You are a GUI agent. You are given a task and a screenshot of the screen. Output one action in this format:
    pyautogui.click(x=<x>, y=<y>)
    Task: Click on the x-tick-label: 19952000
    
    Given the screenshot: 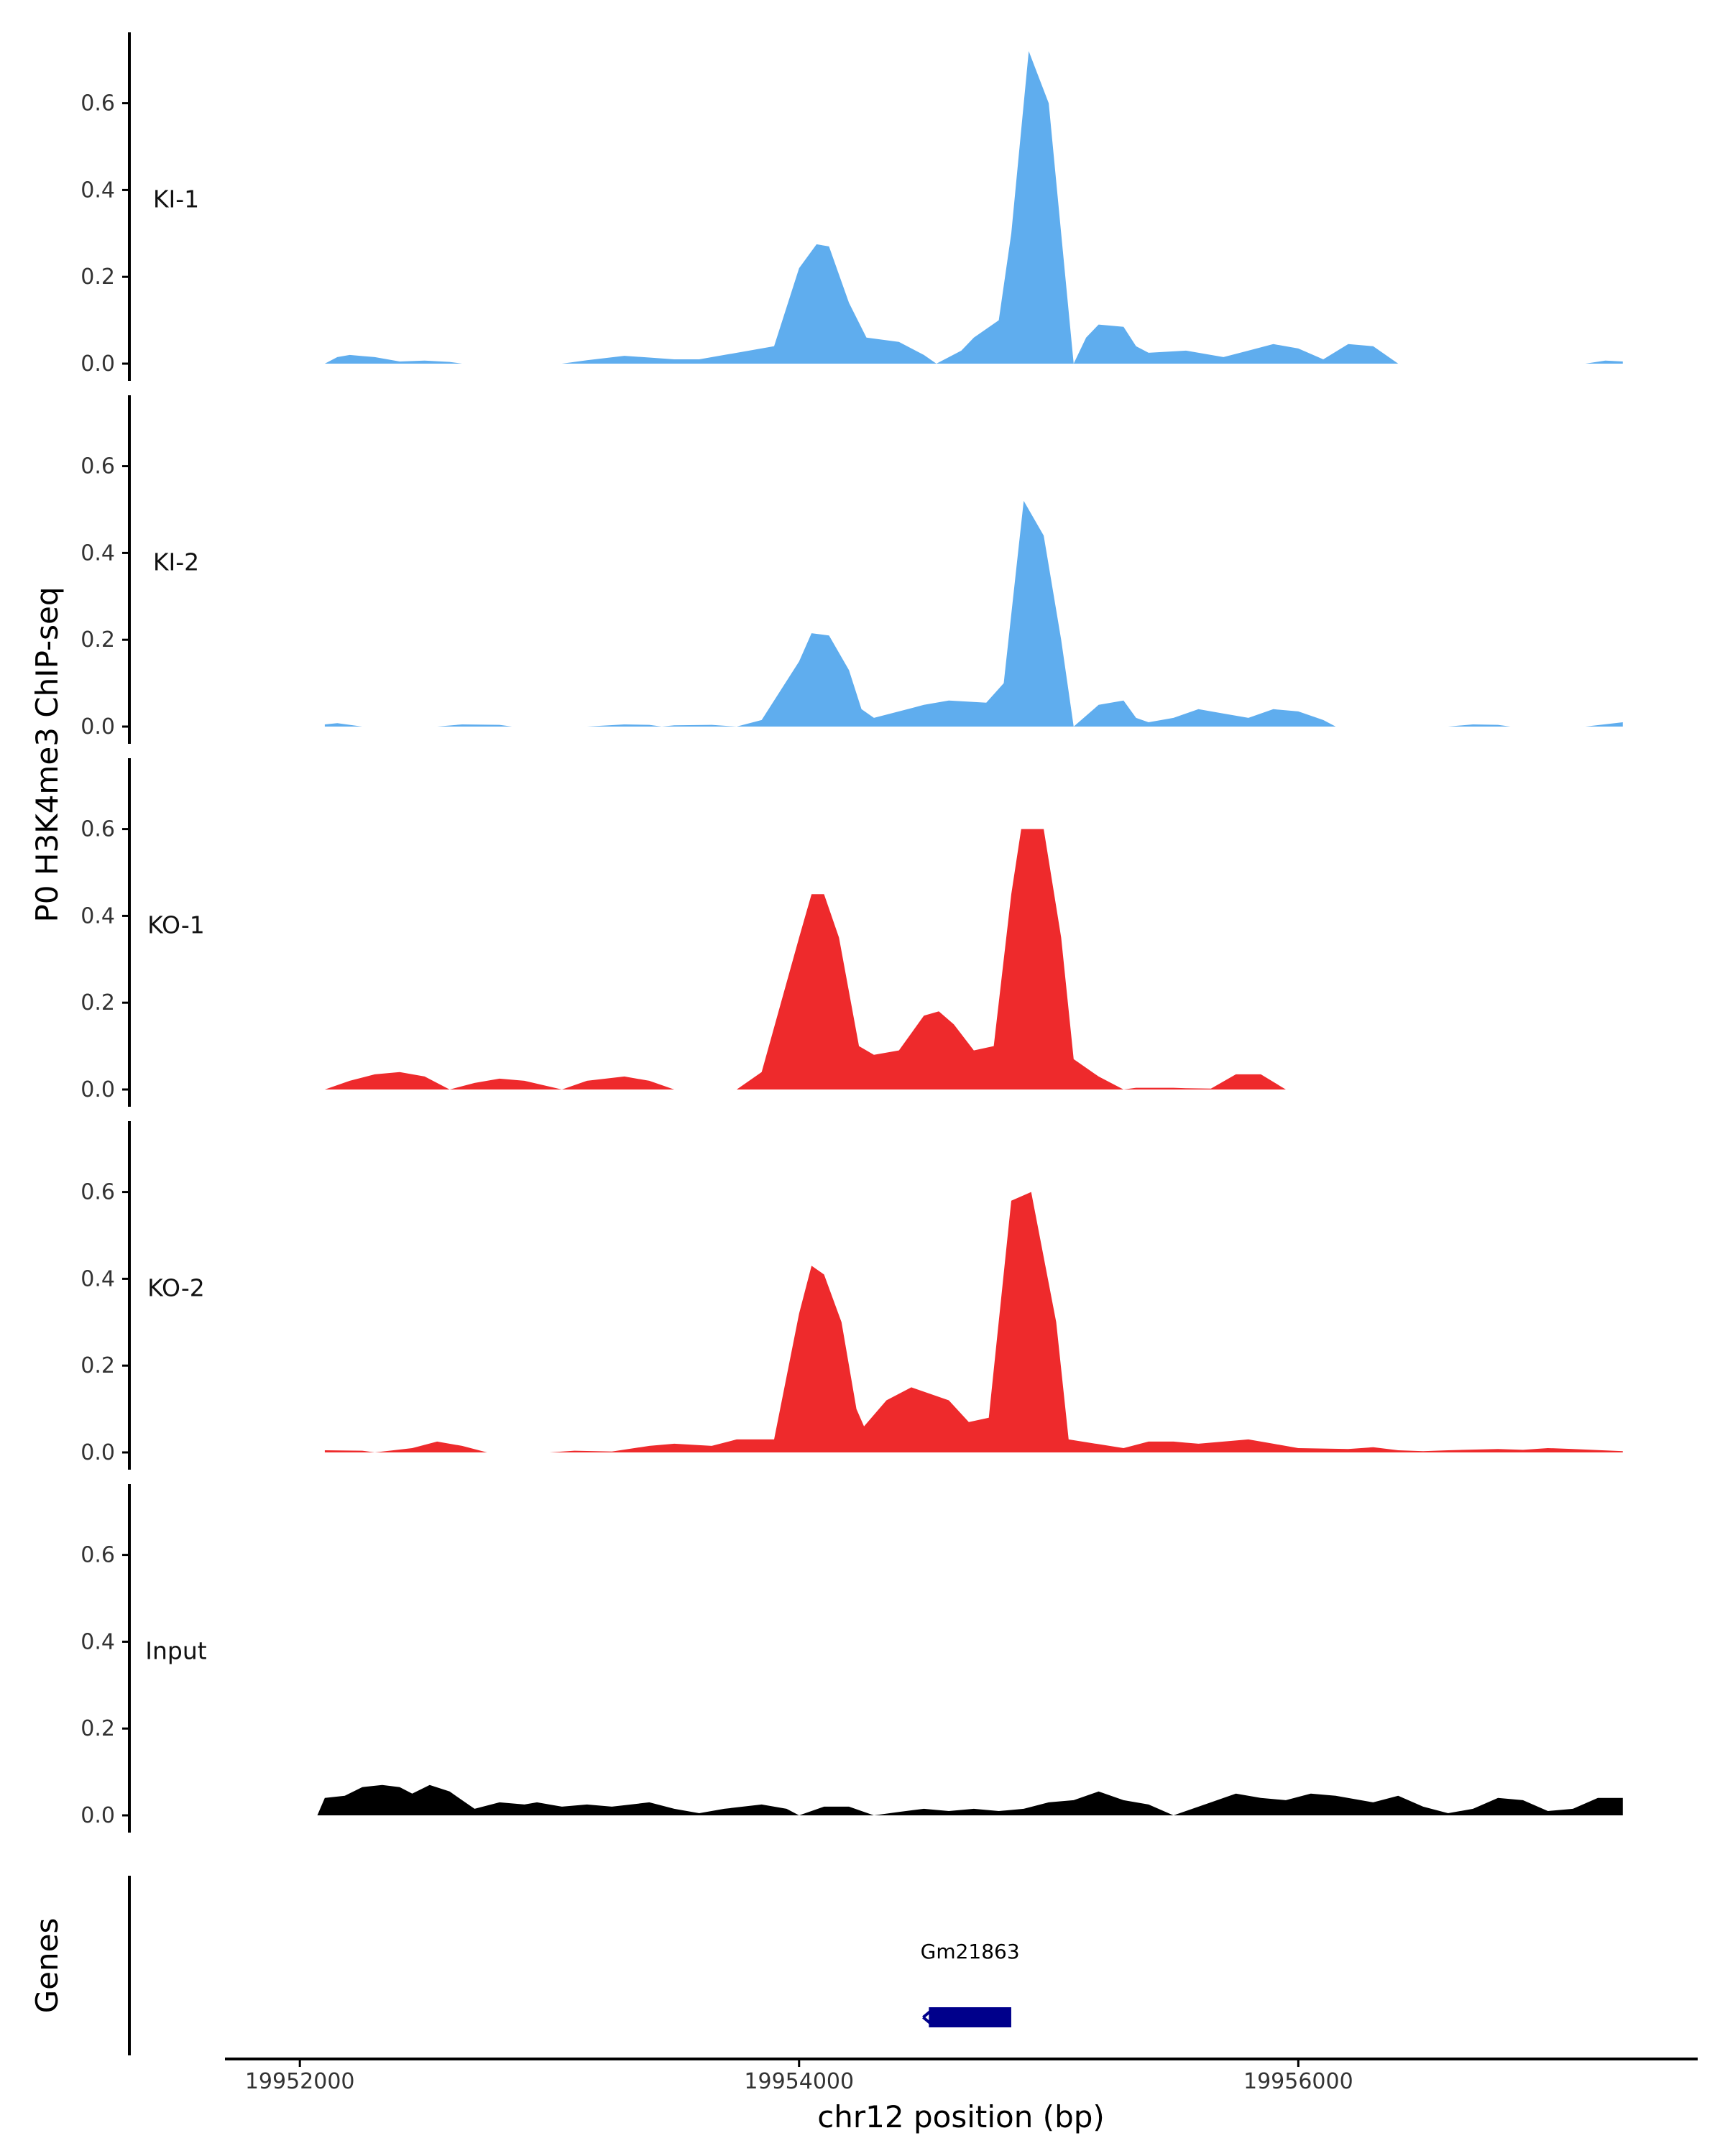 What is the action you would take?
    pyautogui.click(x=300, y=2082)
    